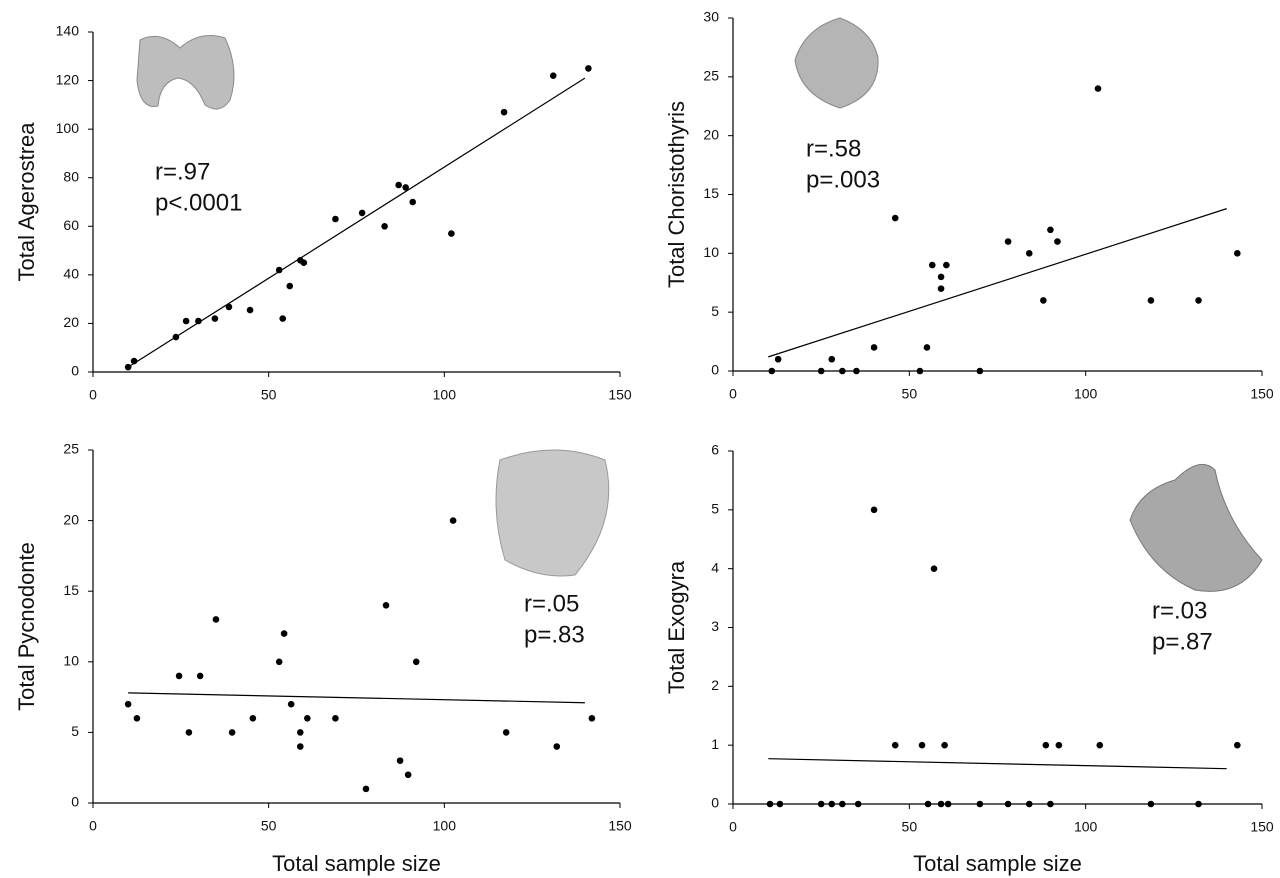 The image size is (1280, 878). I want to click on y-tick-label: 6, so click(715, 450).